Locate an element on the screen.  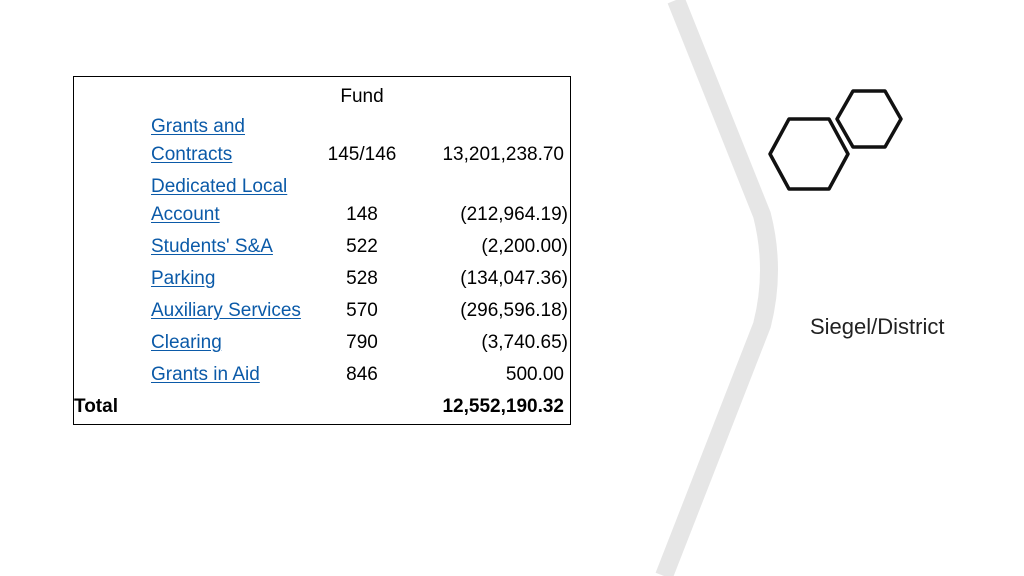
fund-code: 846 is located at coordinates (362, 374).